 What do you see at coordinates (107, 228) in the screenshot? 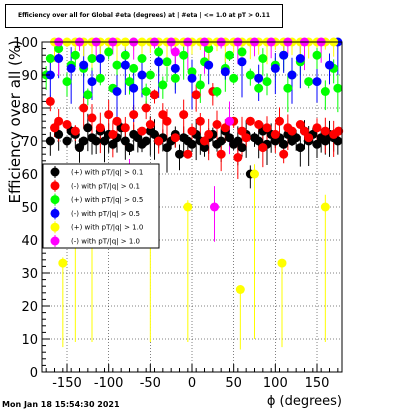
I see `legend-entry: (+) with pT/|q| > 1.0` at bounding box center [107, 228].